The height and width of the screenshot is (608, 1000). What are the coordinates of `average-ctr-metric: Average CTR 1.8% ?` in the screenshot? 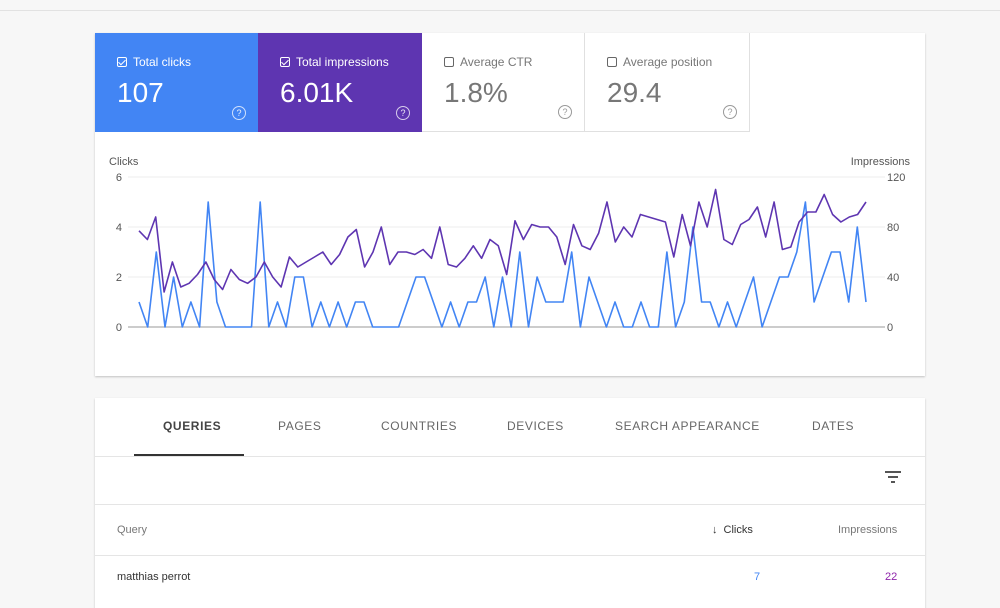 It's located at (503, 82).